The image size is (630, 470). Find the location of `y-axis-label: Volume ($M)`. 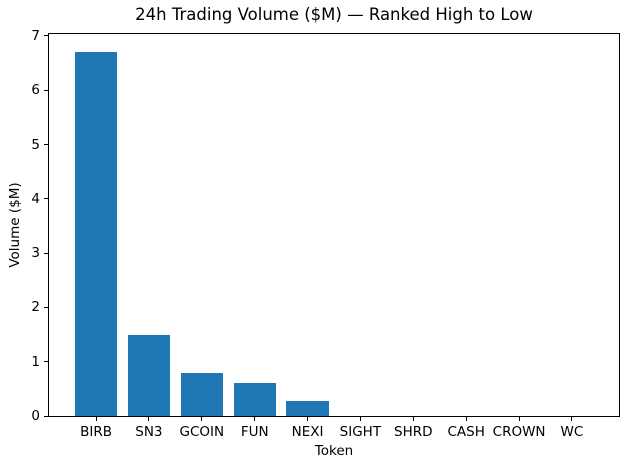

y-axis-label: Volume ($M) is located at coordinates (15, 225).